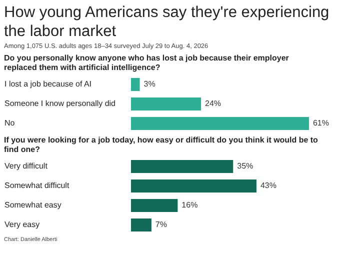 This screenshot has height=265, width=340. Describe the element at coordinates (146, 63) in the screenshot. I see `chart-title: Do you personally know anyone who has lost a job because their employer replaced them with artificial intelligence?` at that location.